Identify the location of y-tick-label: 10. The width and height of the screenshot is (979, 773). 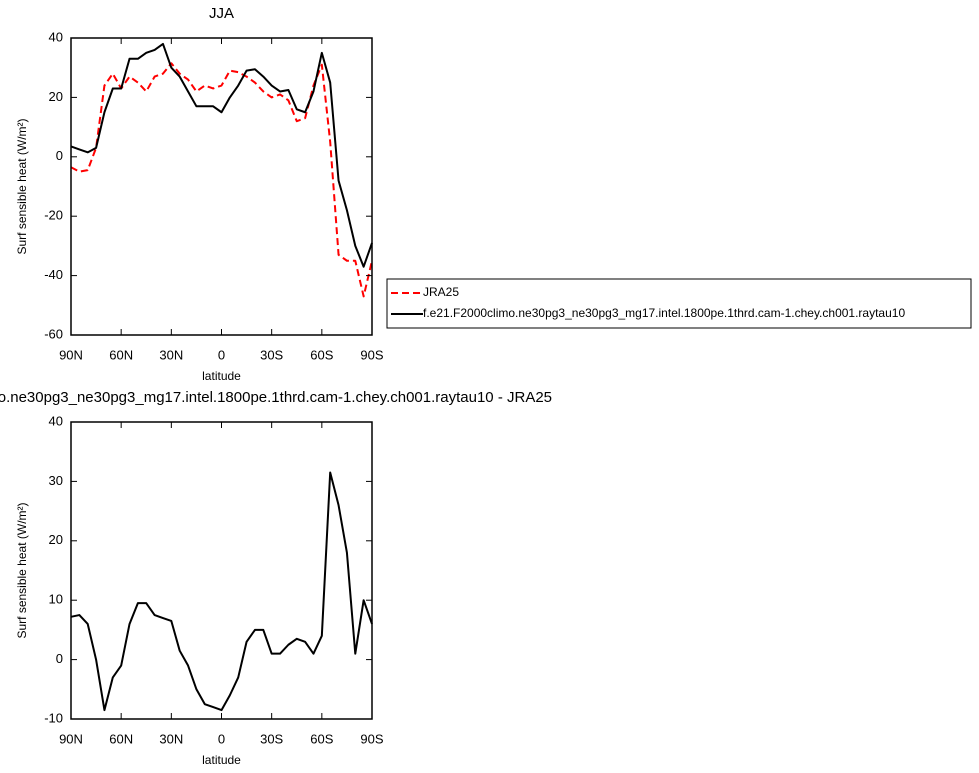
(56, 599).